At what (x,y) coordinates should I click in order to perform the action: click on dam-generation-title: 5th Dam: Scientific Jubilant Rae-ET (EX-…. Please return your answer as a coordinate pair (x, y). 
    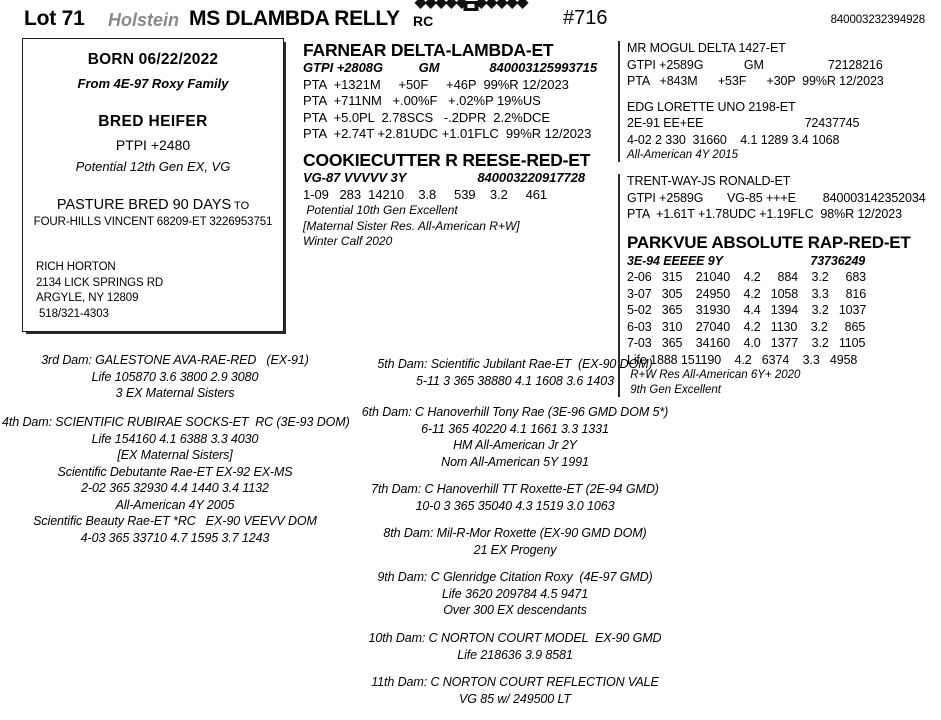
    Looking at the image, I should click on (515, 364).